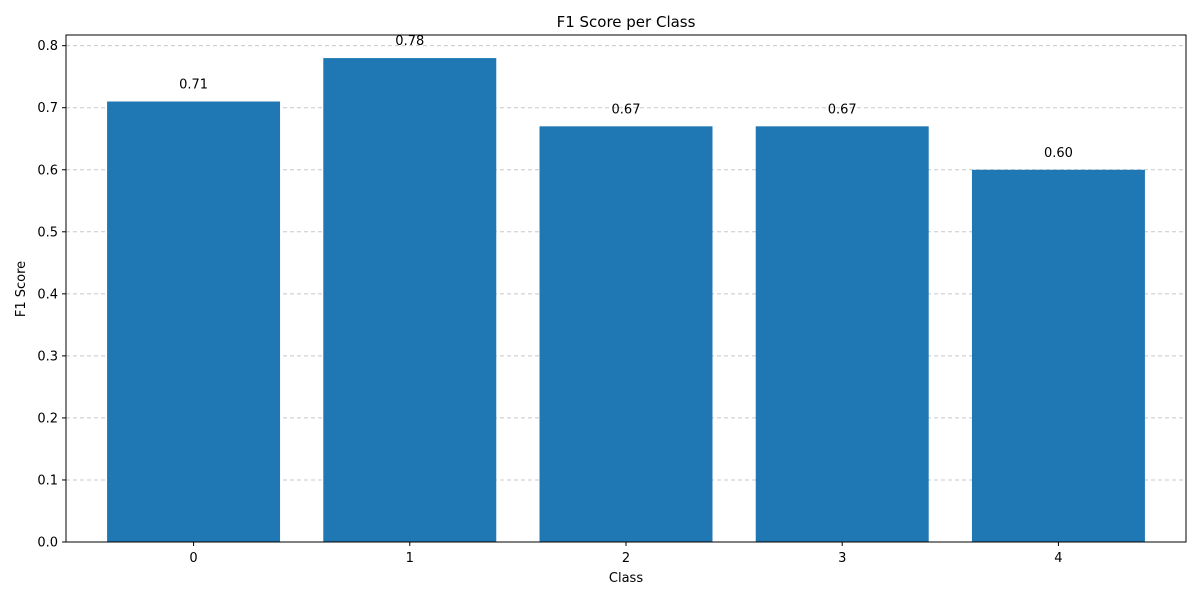 Image resolution: width=1200 pixels, height=604 pixels. Describe the element at coordinates (1058, 558) in the screenshot. I see `x-tick-label-4: 4` at that location.